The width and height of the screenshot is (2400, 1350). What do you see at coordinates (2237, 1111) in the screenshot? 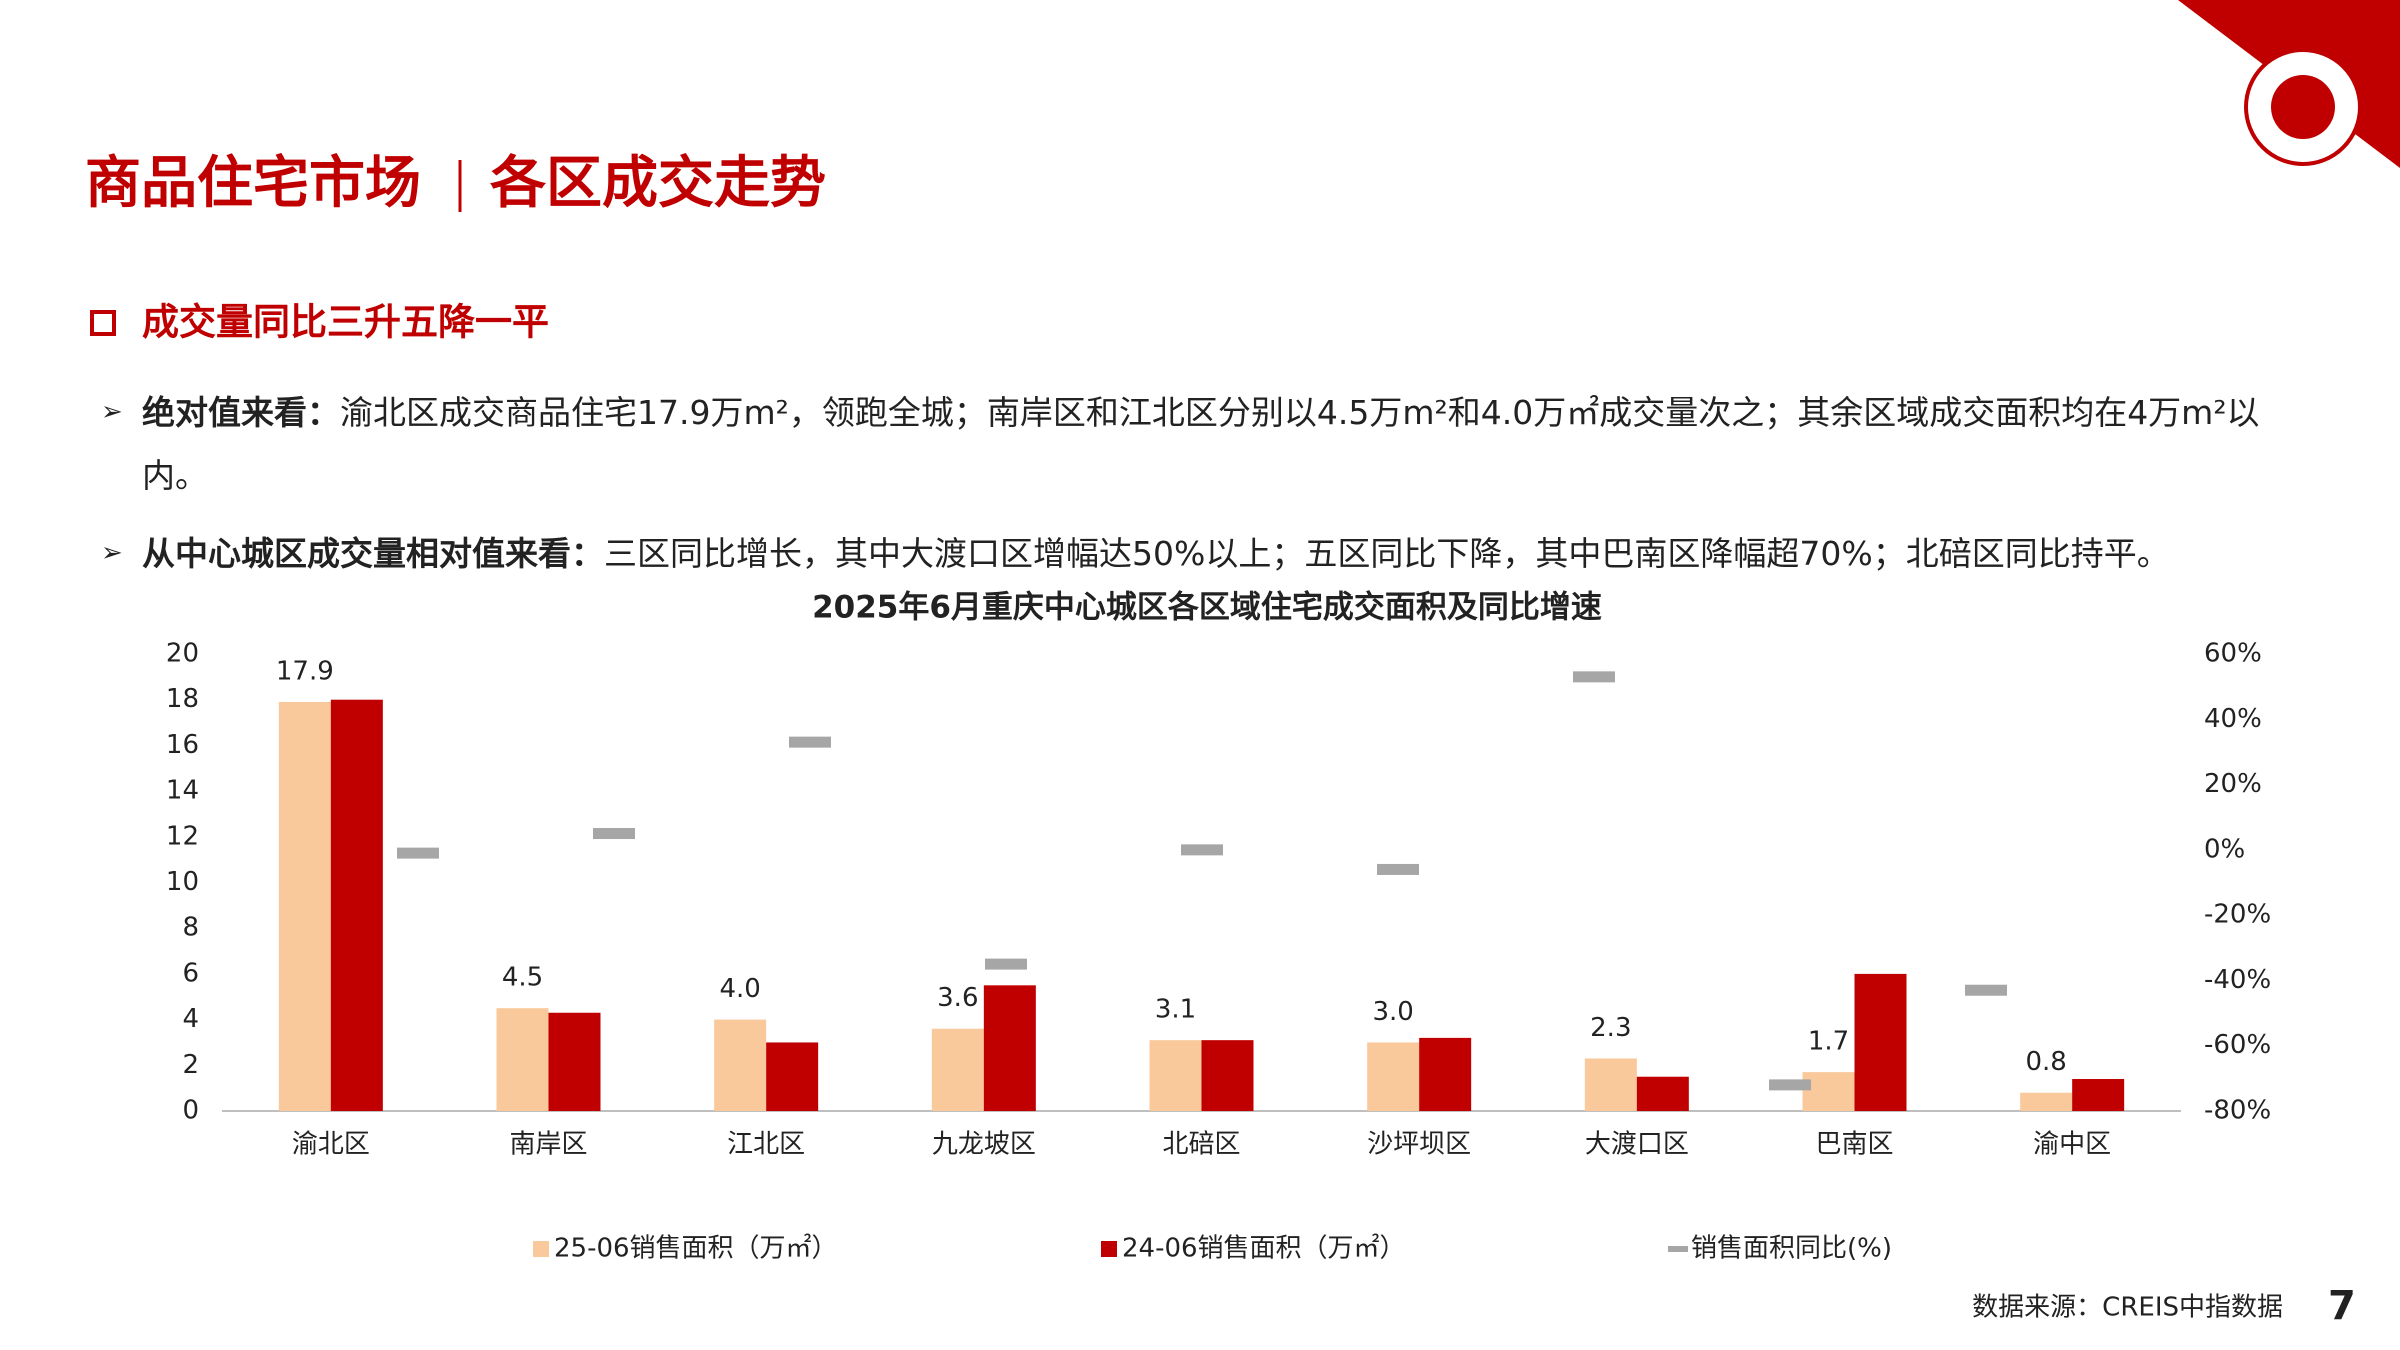
I see `y2-tick-label: -80%` at bounding box center [2237, 1111].